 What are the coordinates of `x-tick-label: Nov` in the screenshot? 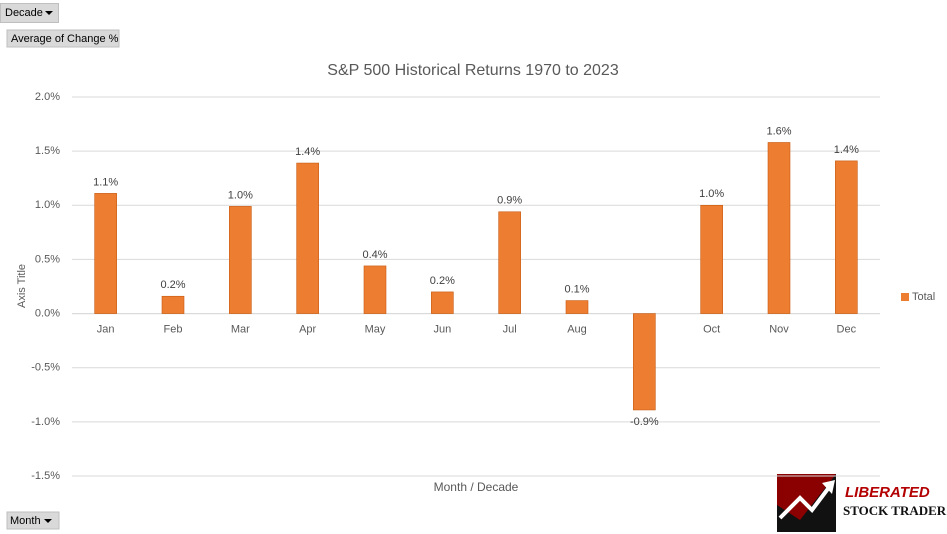 It's located at (779, 329).